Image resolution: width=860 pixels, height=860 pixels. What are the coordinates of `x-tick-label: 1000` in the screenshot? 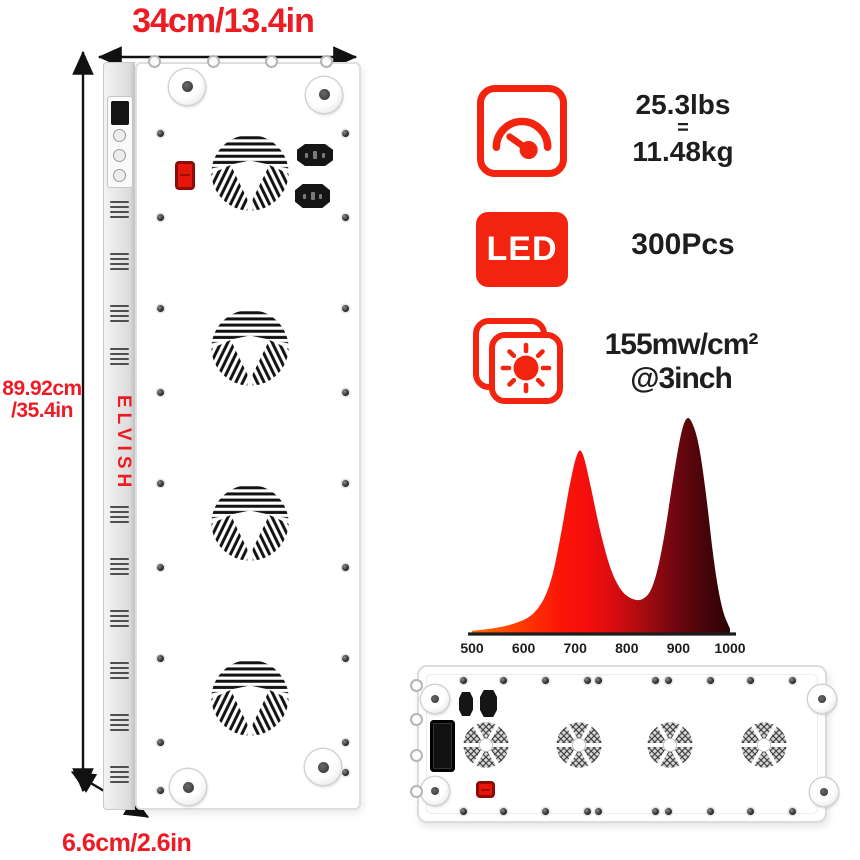 It's located at (730, 648).